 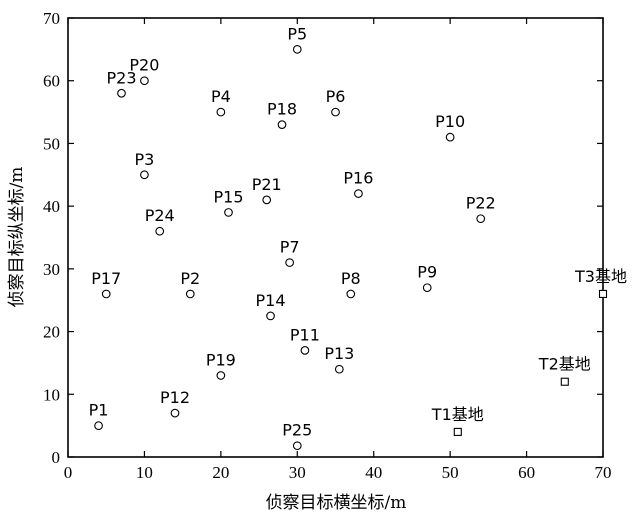 What do you see at coordinates (221, 96) in the screenshot?
I see `target-label: P4` at bounding box center [221, 96].